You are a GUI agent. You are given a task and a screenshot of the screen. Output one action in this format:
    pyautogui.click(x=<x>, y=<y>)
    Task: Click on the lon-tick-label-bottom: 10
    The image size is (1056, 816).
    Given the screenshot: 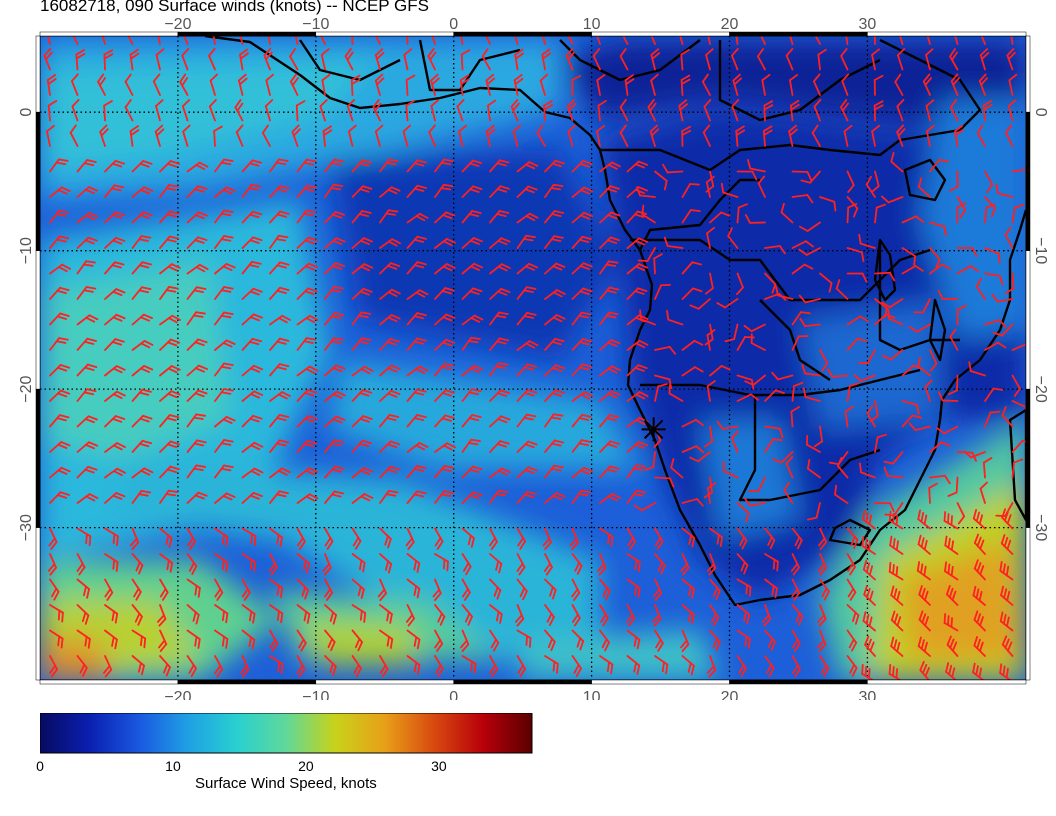 What is the action you would take?
    pyautogui.click(x=592, y=694)
    